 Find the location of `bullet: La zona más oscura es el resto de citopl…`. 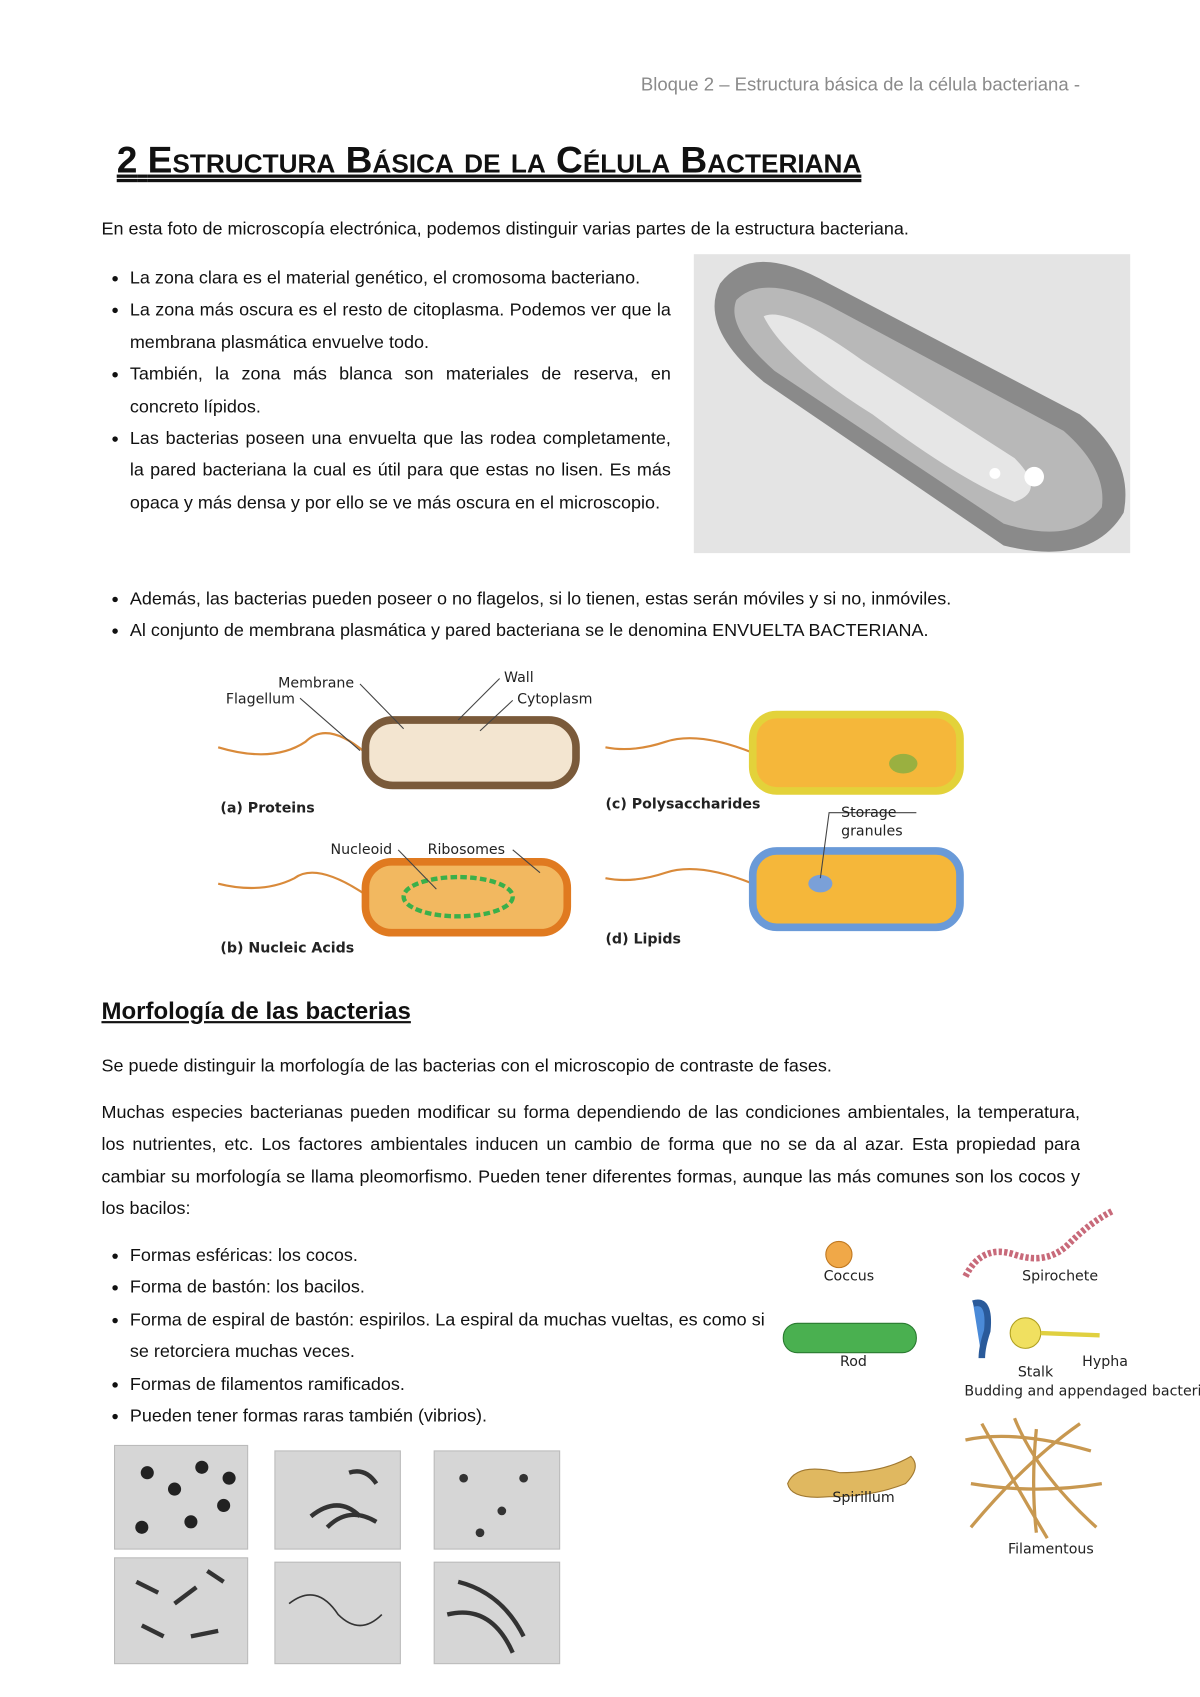

bullet: La zona más oscura es el resto de citopl… is located at coordinates (400, 327).